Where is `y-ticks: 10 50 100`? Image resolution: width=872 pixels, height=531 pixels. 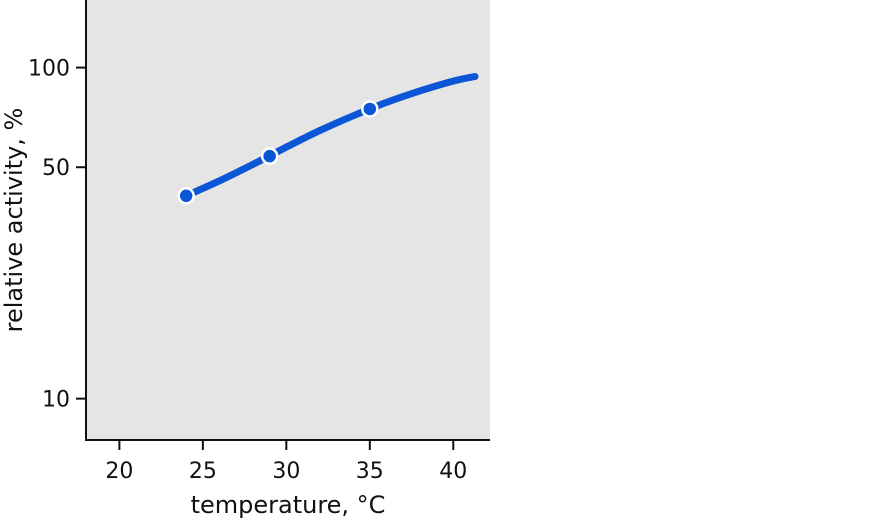
y-ticks: 10 50 100 is located at coordinates (57, 235).